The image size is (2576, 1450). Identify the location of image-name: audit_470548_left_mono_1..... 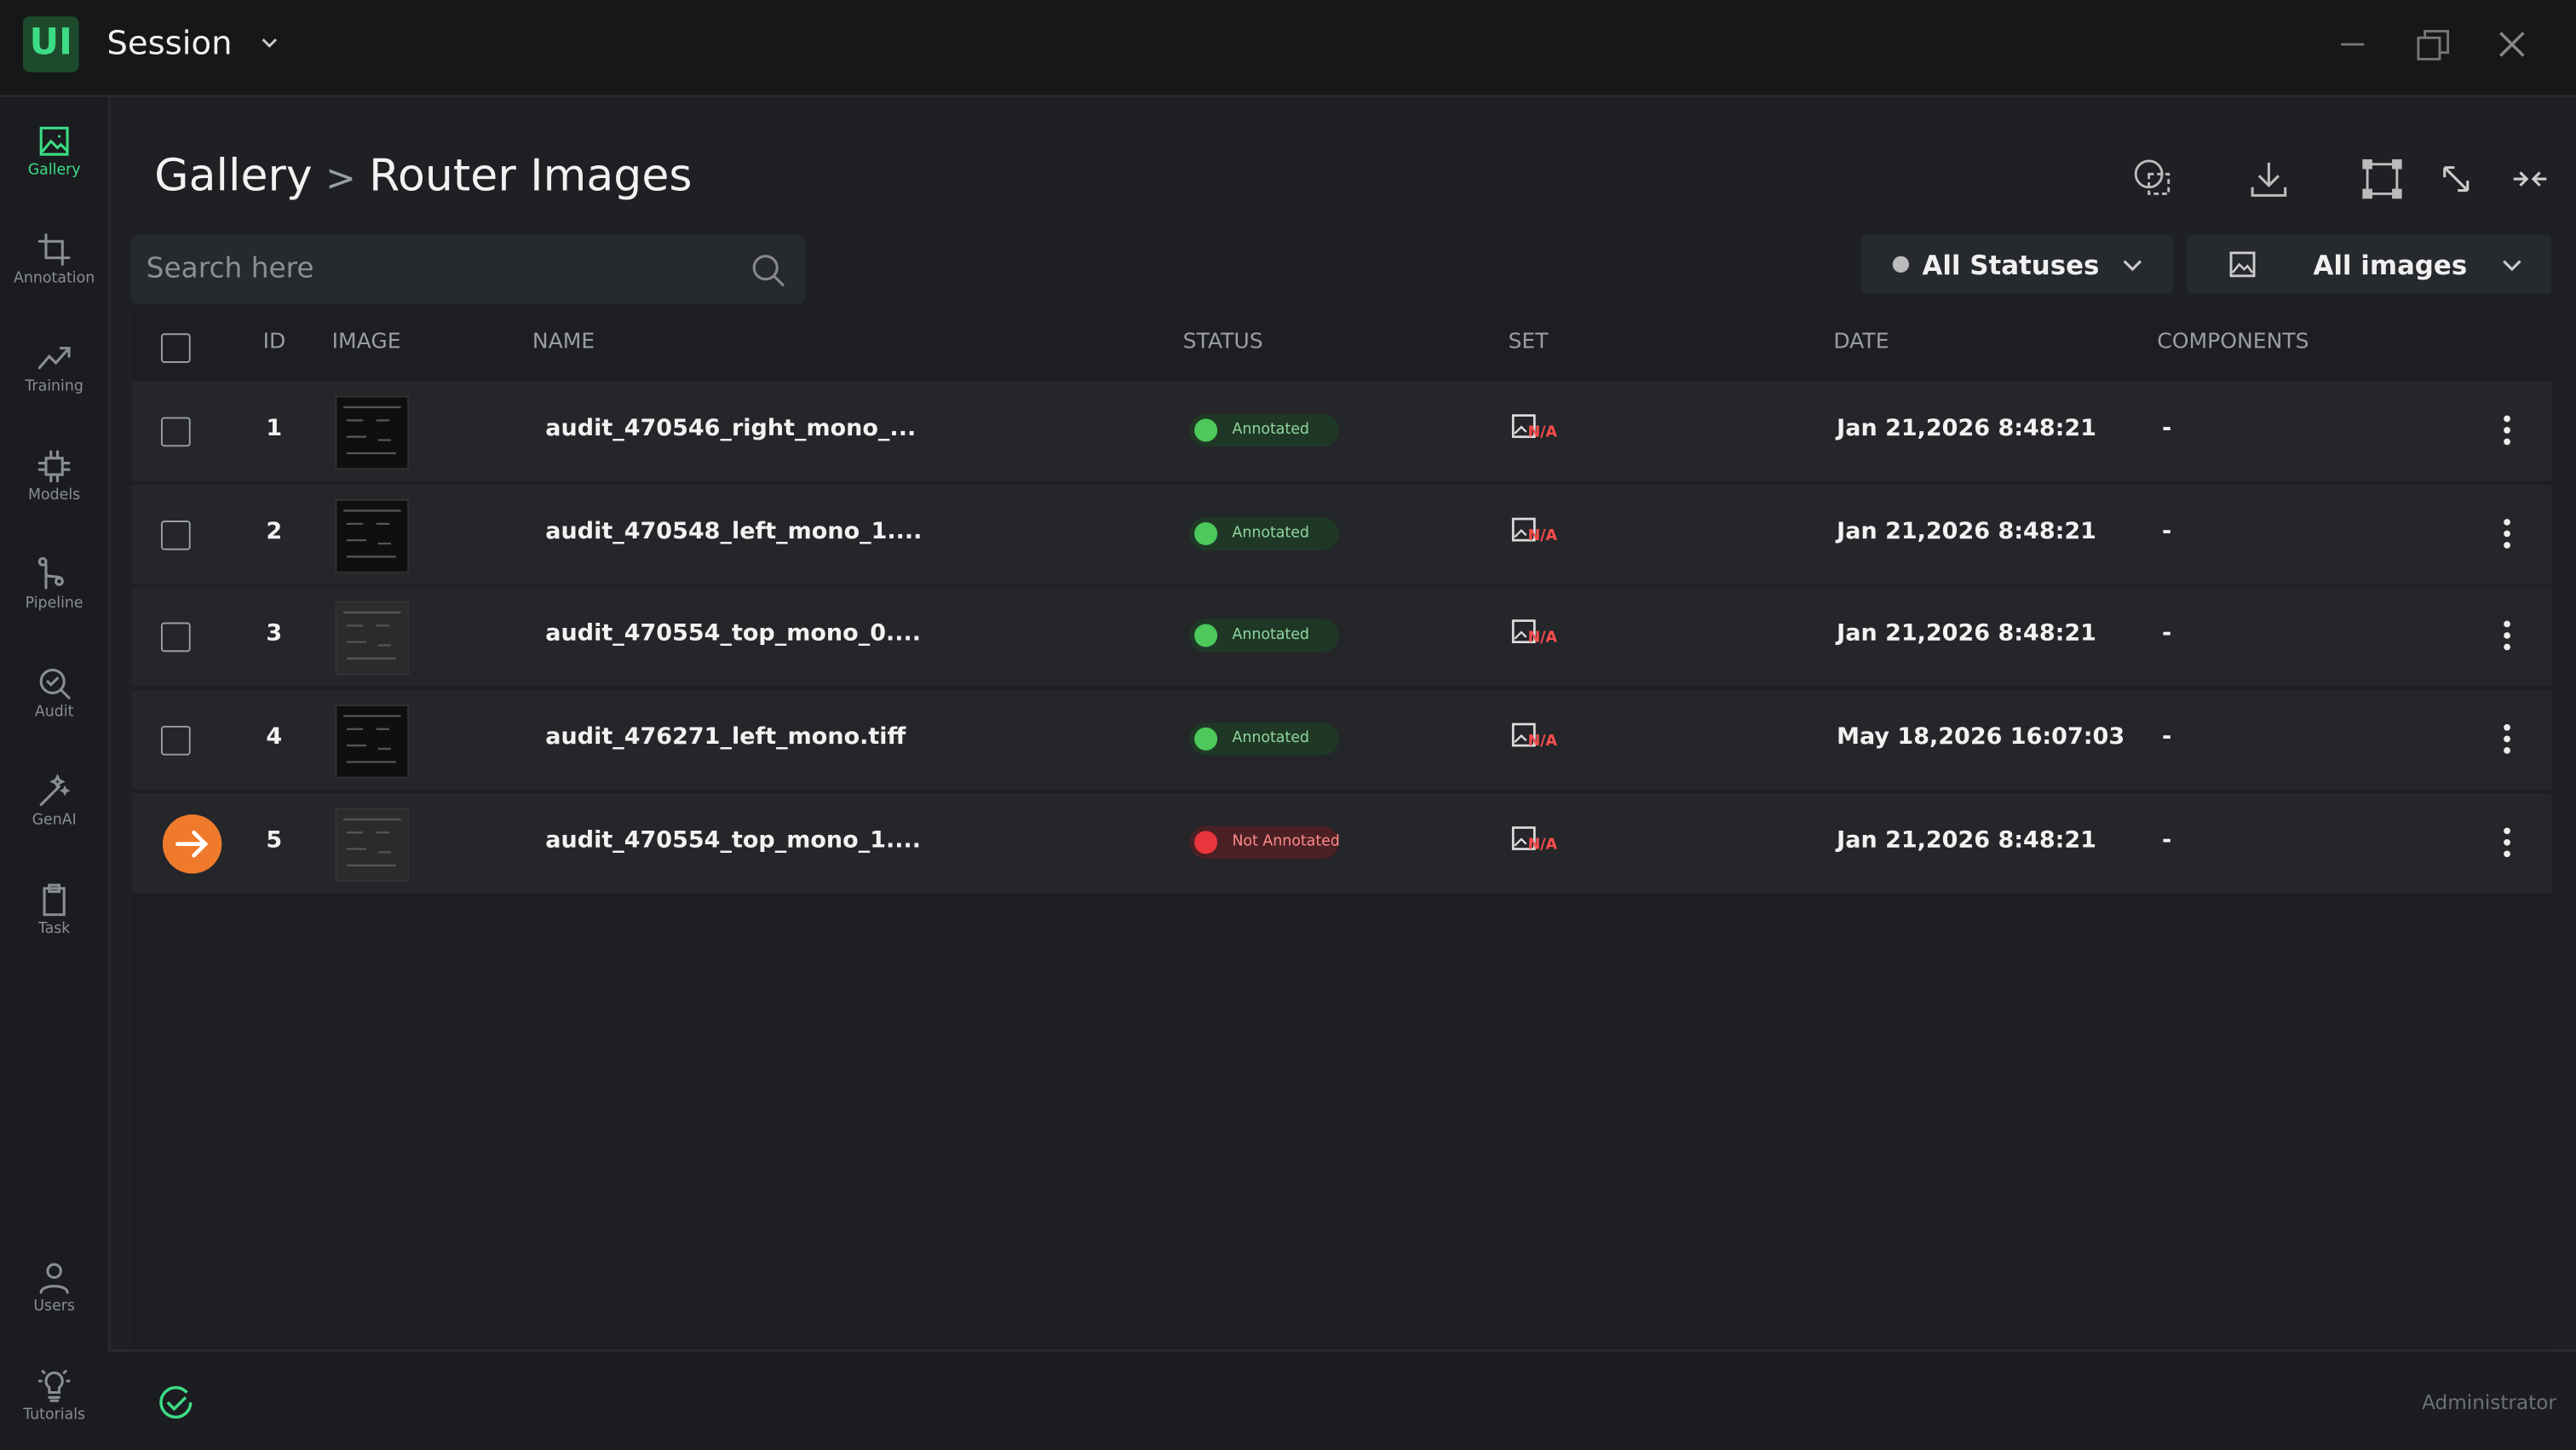
(734, 531).